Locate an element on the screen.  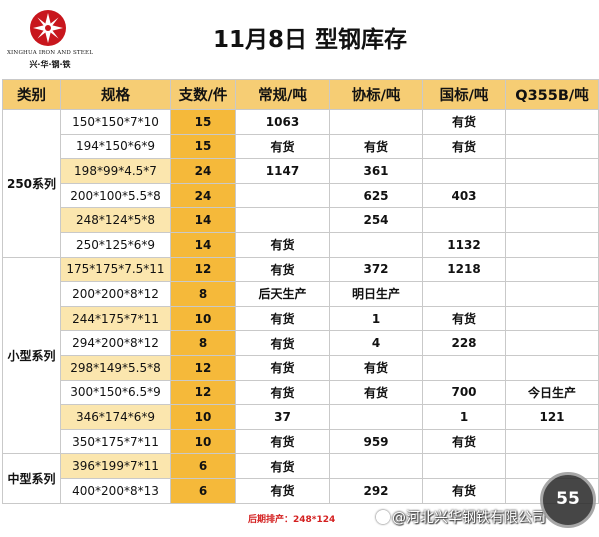
guobiao-cell: 403 is located at coordinates (464, 195).